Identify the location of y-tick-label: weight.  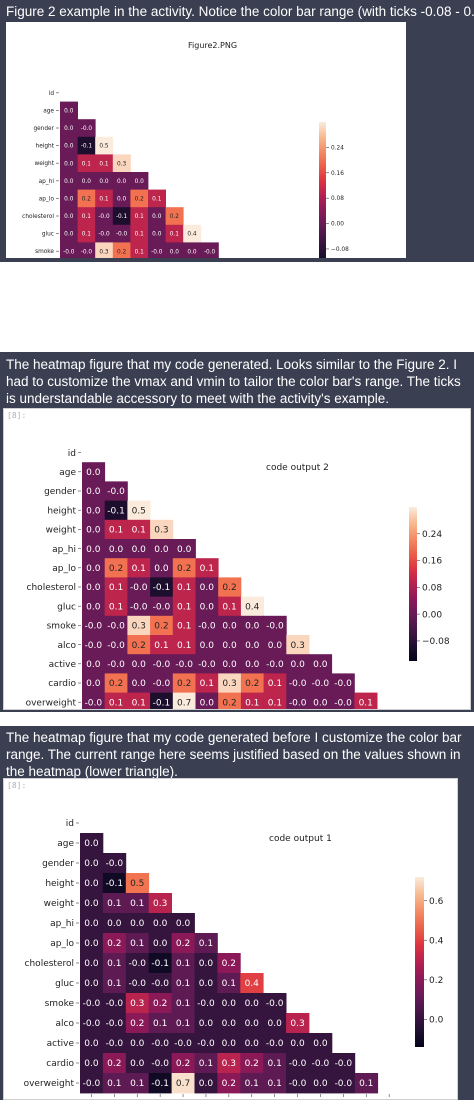
(61, 531).